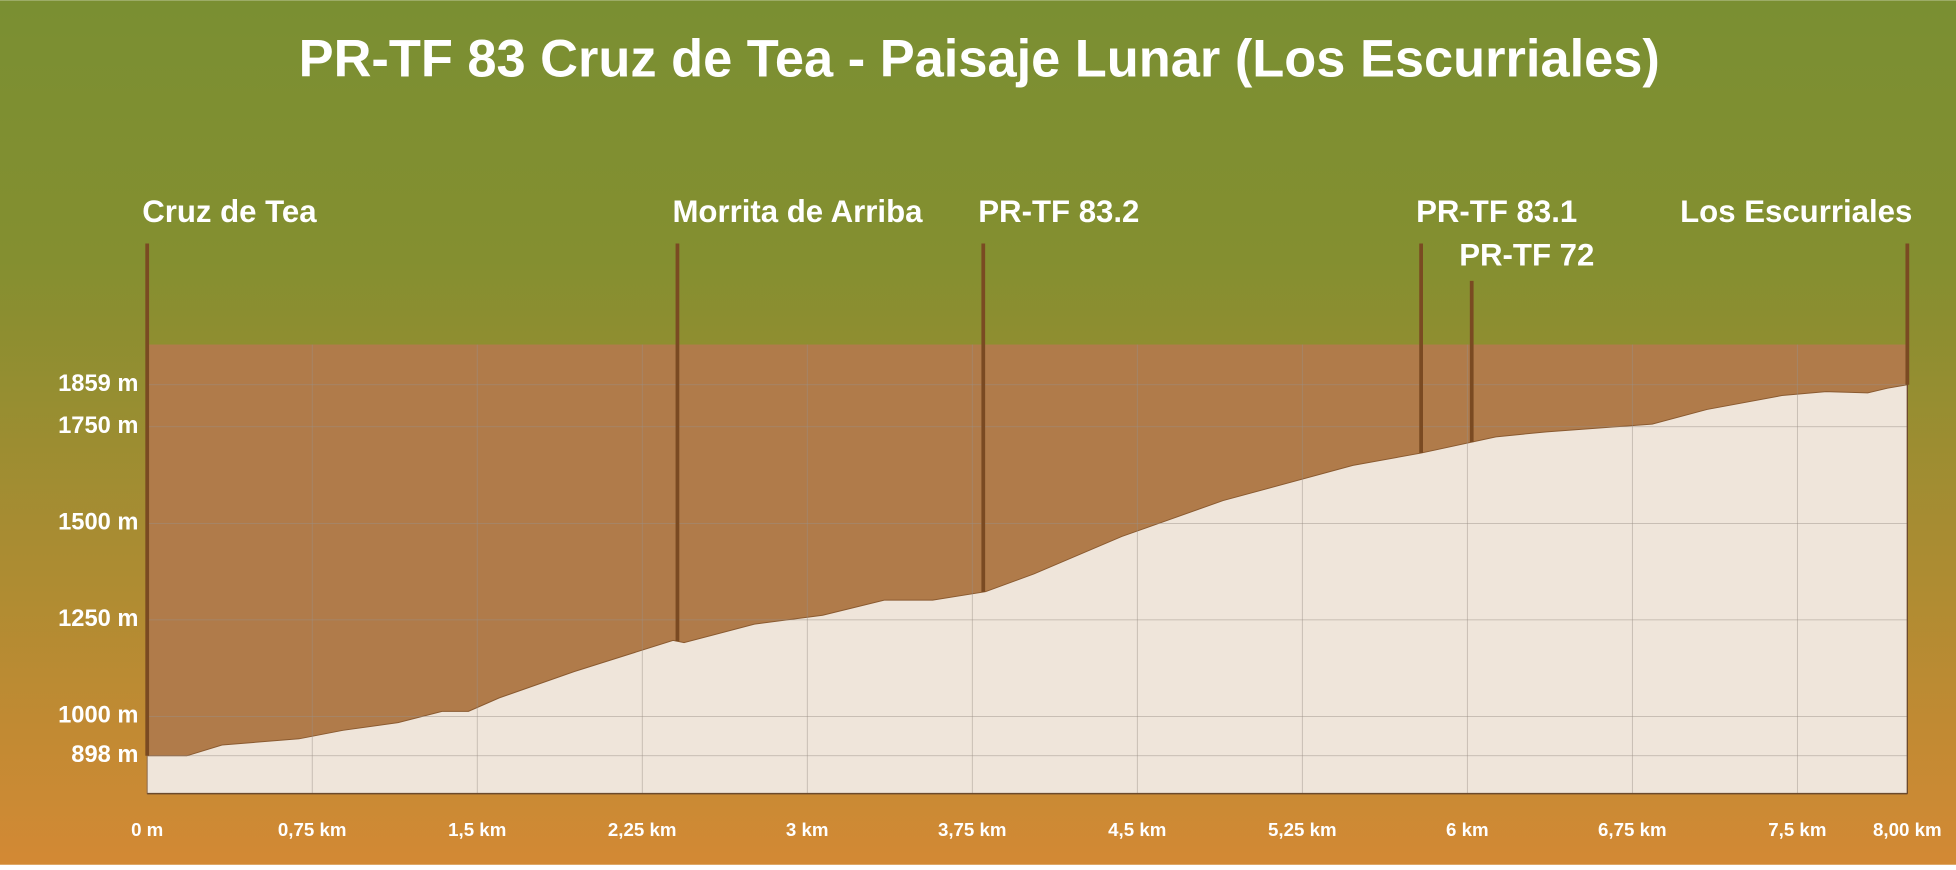  I want to click on waypoint-label: PR-TF 83.2, so click(1058, 211).